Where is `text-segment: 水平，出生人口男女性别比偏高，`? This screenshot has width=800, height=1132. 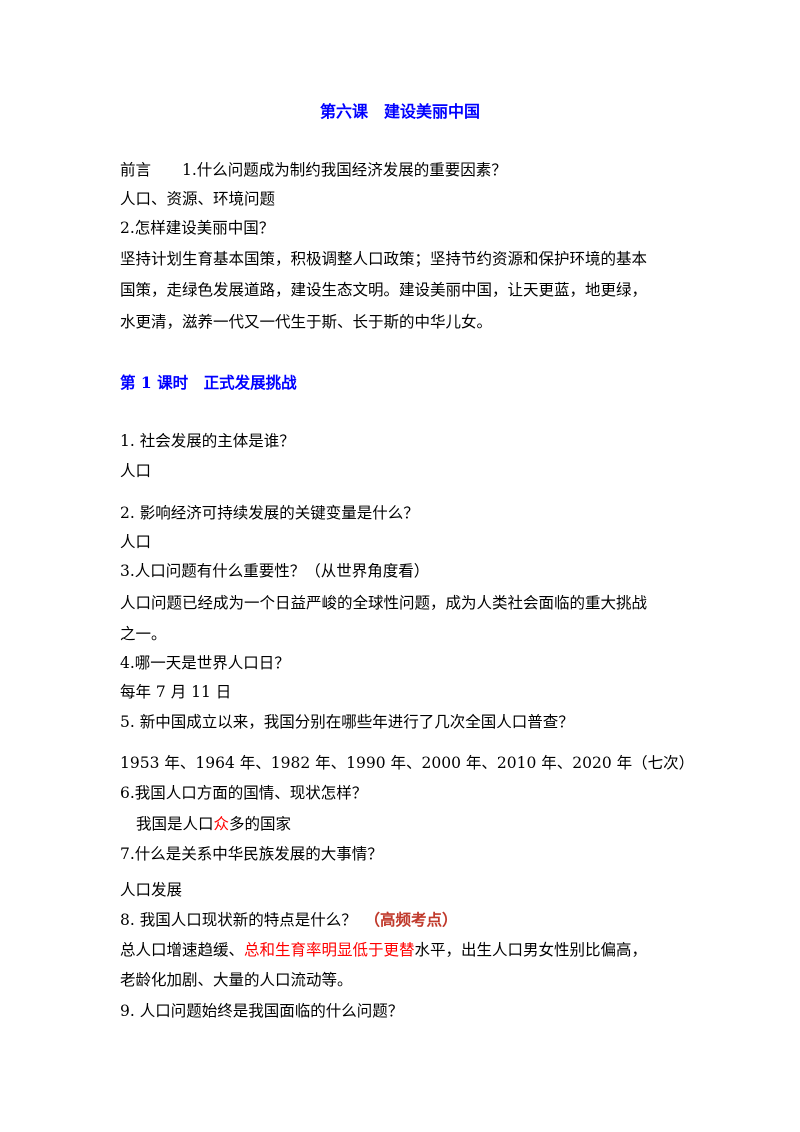
text-segment: 水平，出生人口男女性别比偏高， is located at coordinates (531, 950).